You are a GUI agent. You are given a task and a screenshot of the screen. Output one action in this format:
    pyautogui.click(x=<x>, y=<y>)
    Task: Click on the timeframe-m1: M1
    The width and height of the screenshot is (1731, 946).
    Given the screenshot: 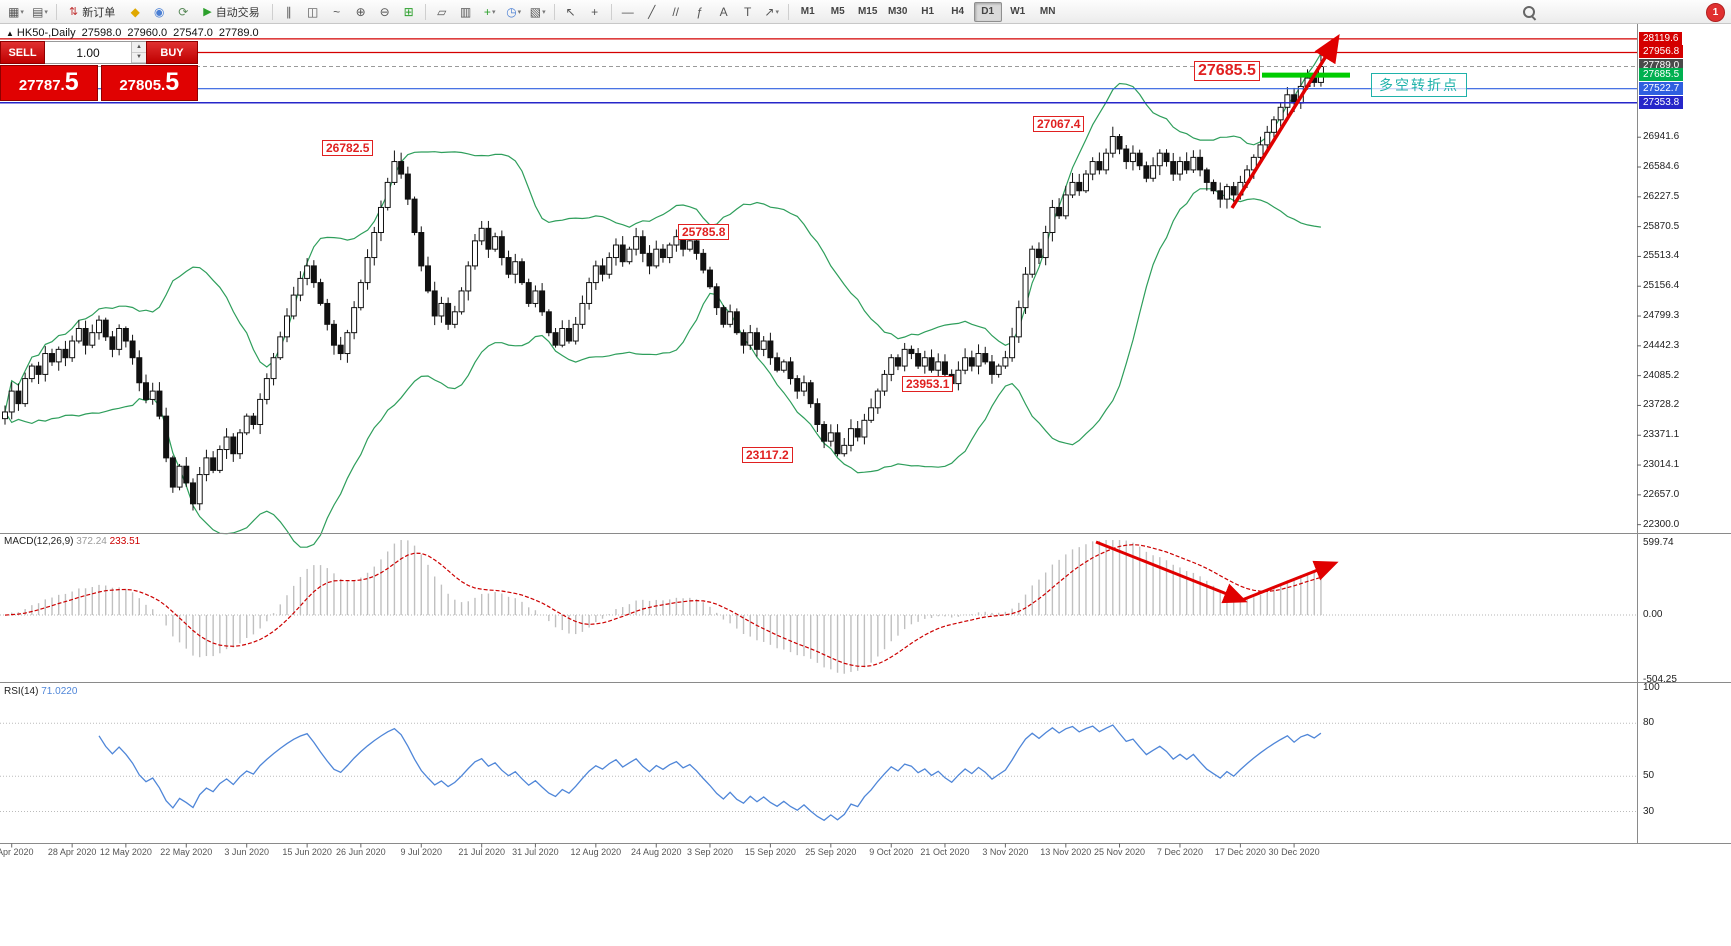 What is the action you would take?
    pyautogui.click(x=807, y=11)
    